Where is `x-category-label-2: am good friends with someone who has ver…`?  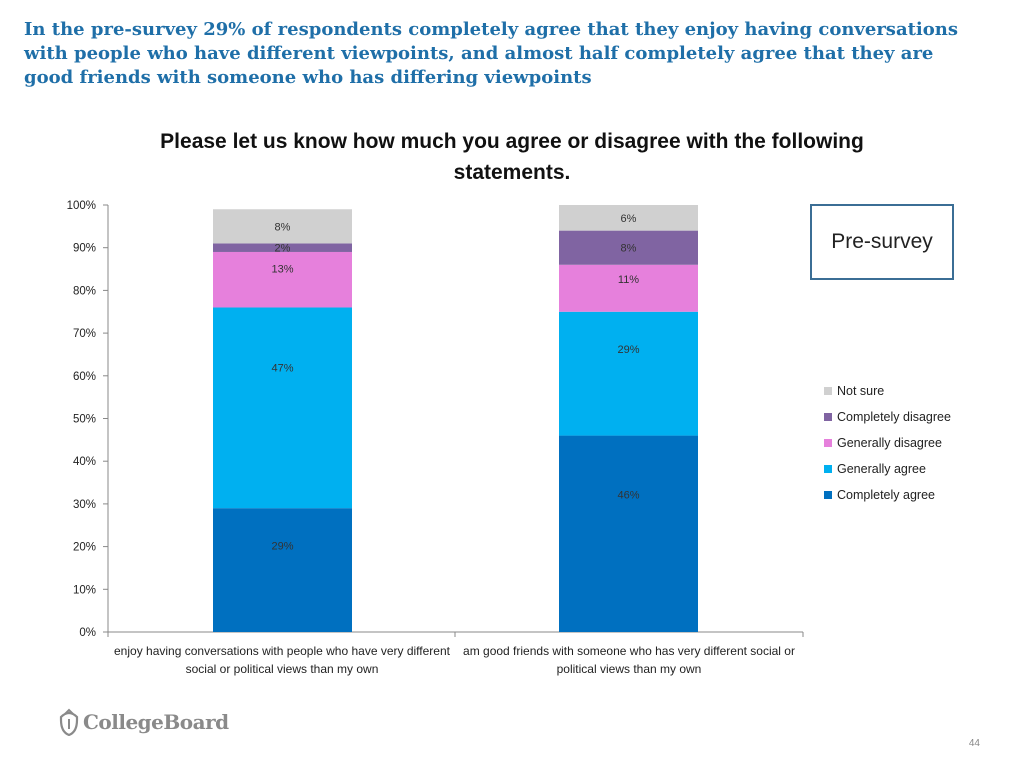 x-category-label-2: am good friends with someone who has ver… is located at coordinates (629, 660).